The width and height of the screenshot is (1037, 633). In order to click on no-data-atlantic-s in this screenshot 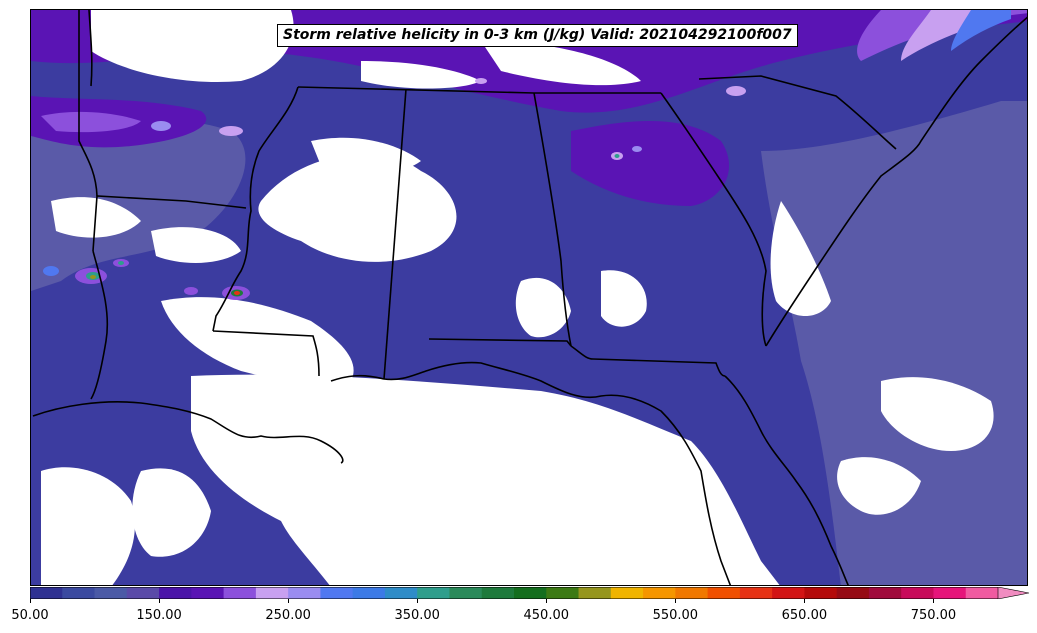, I will do `click(879, 486)`.